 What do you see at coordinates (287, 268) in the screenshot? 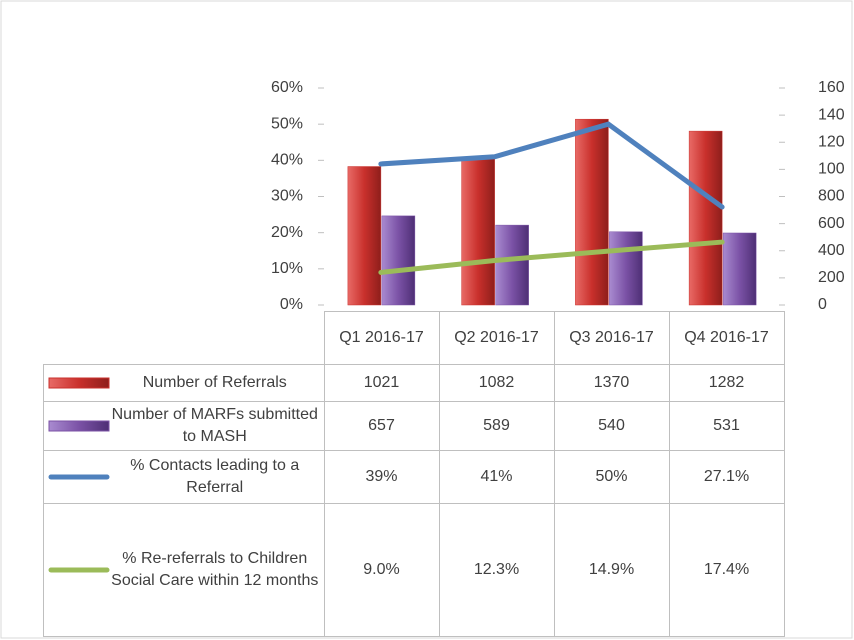
I see `y-tick-label: 10%` at bounding box center [287, 268].